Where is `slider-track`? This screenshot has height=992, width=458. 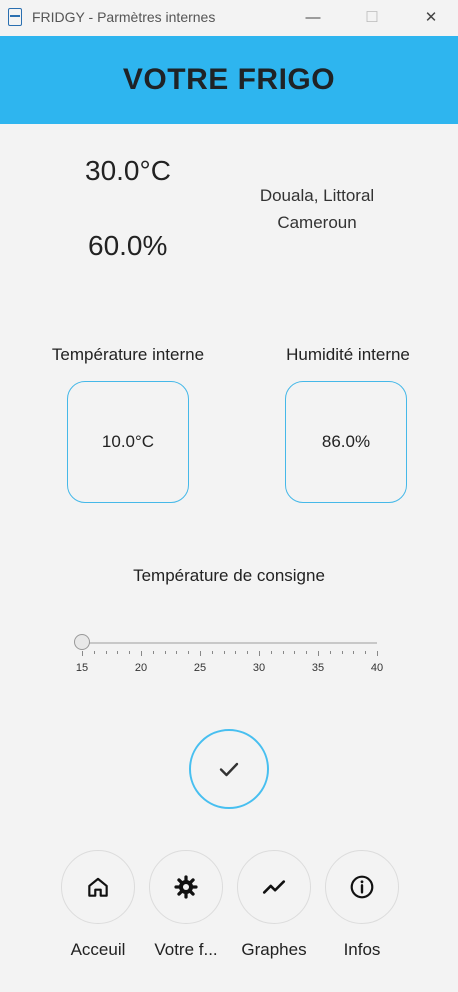 slider-track is located at coordinates (229, 643).